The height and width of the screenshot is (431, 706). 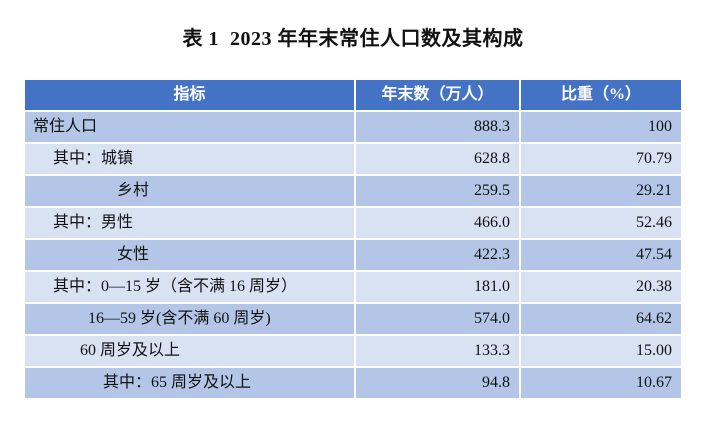 What do you see at coordinates (189, 223) in the screenshot?
I see `indicator-cell: 其中：男性` at bounding box center [189, 223].